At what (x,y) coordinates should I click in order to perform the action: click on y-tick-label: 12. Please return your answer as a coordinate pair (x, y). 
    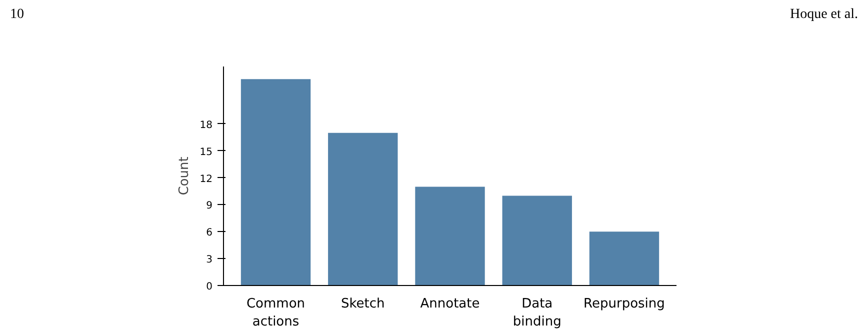
    Looking at the image, I should click on (206, 179).